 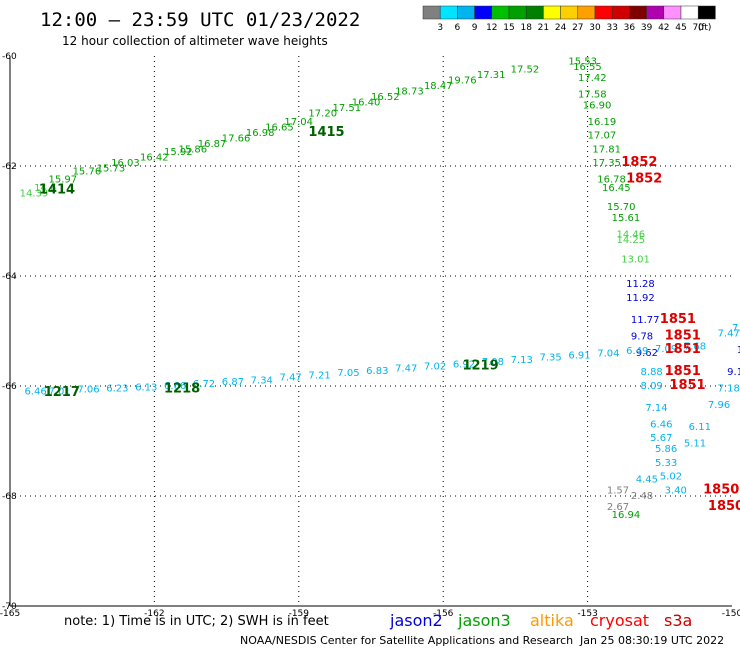 I want to click on colorbar-tick: 36, so click(x=630, y=28).